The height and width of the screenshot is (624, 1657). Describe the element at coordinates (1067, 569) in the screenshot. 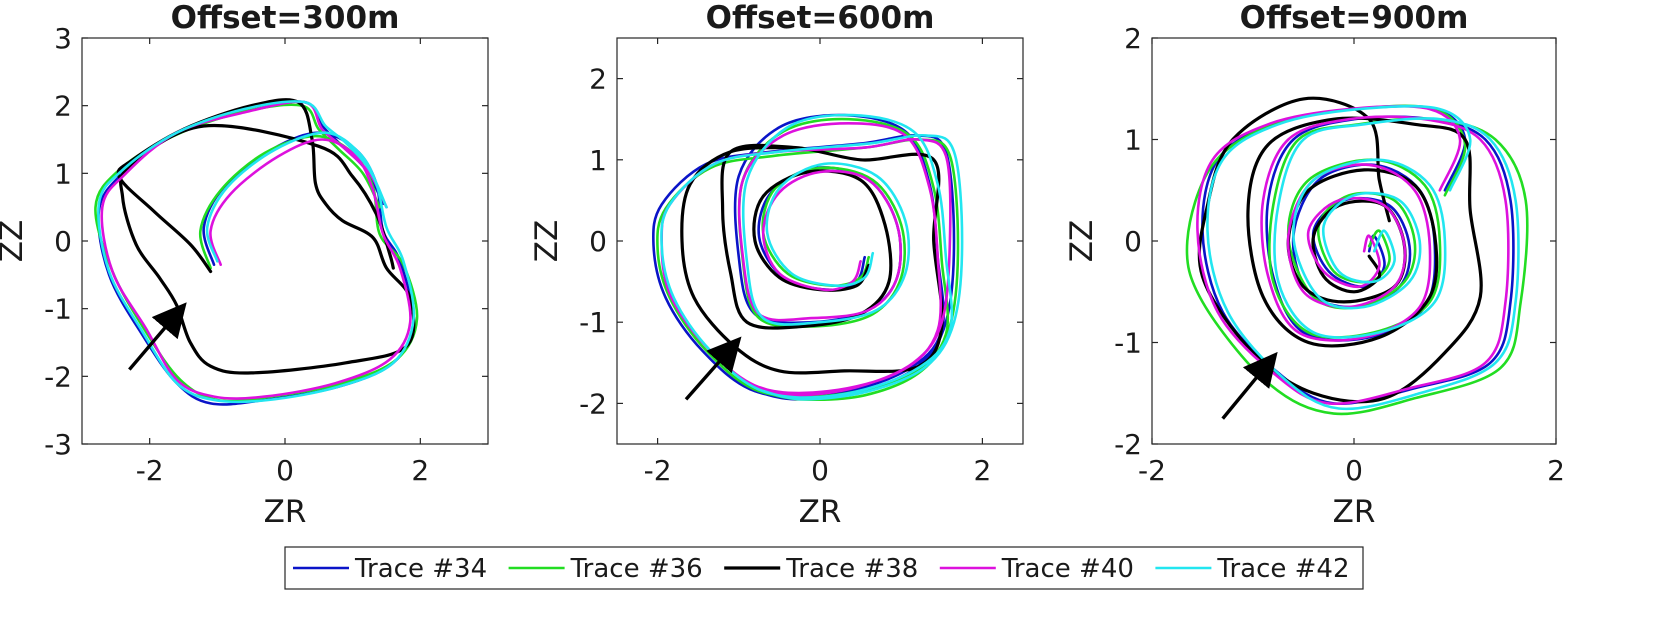

I see `legend-label: Trace #40` at that location.